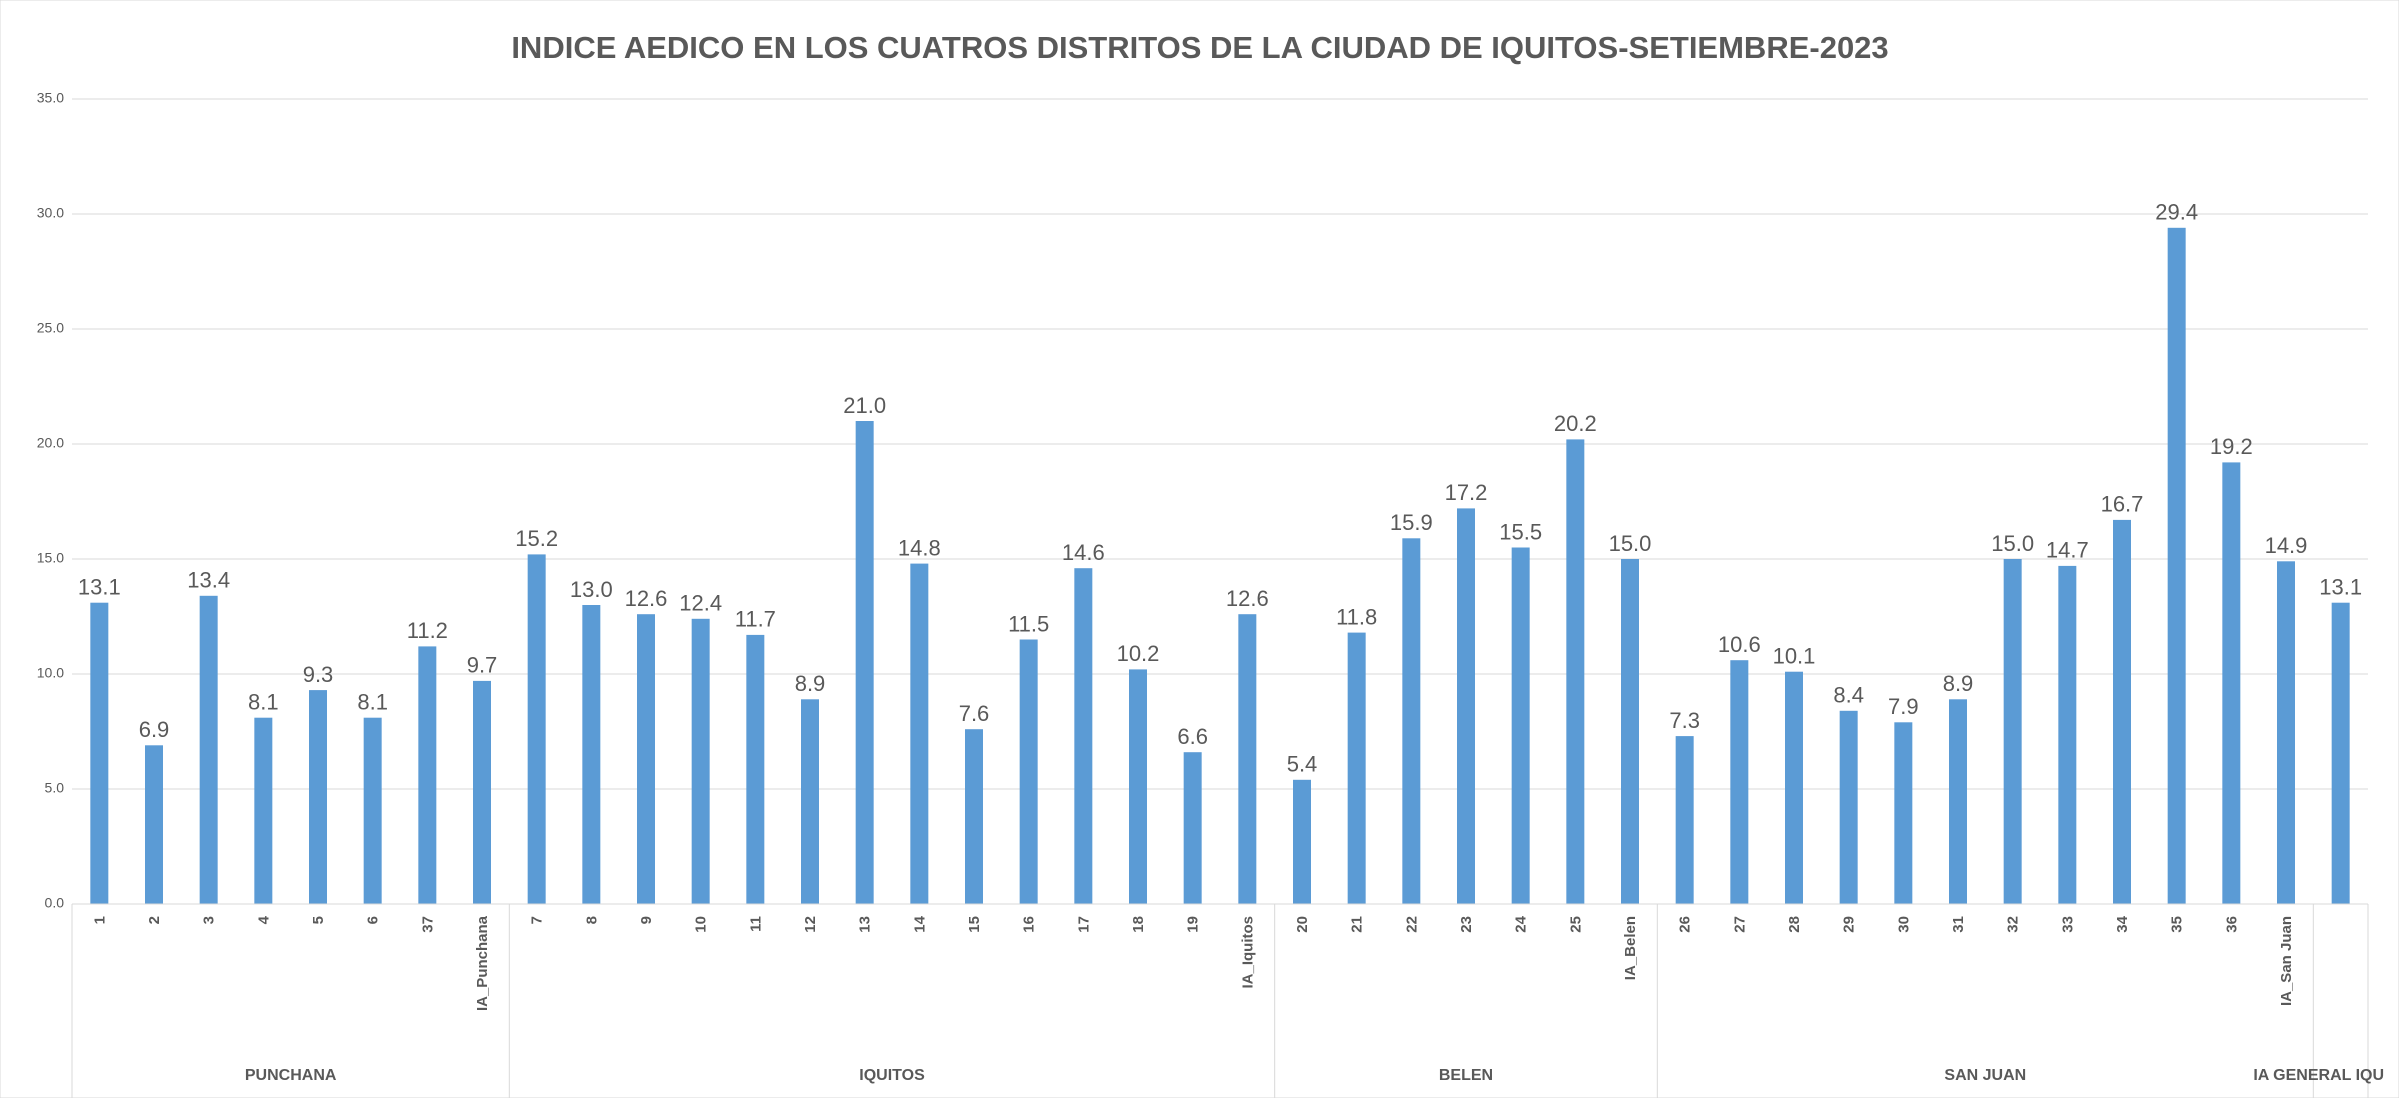  I want to click on value-label: 21.0, so click(864, 405).